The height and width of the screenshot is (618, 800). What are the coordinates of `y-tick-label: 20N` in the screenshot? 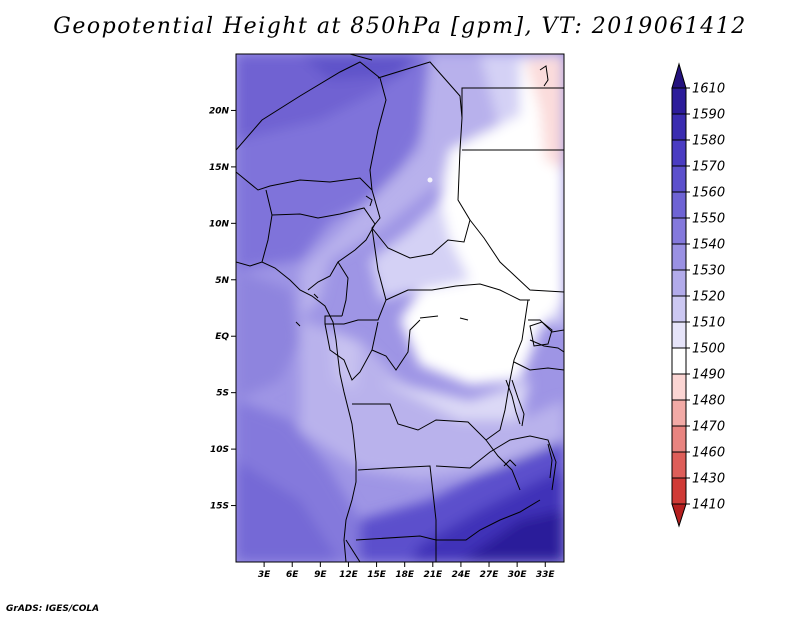 It's located at (219, 111).